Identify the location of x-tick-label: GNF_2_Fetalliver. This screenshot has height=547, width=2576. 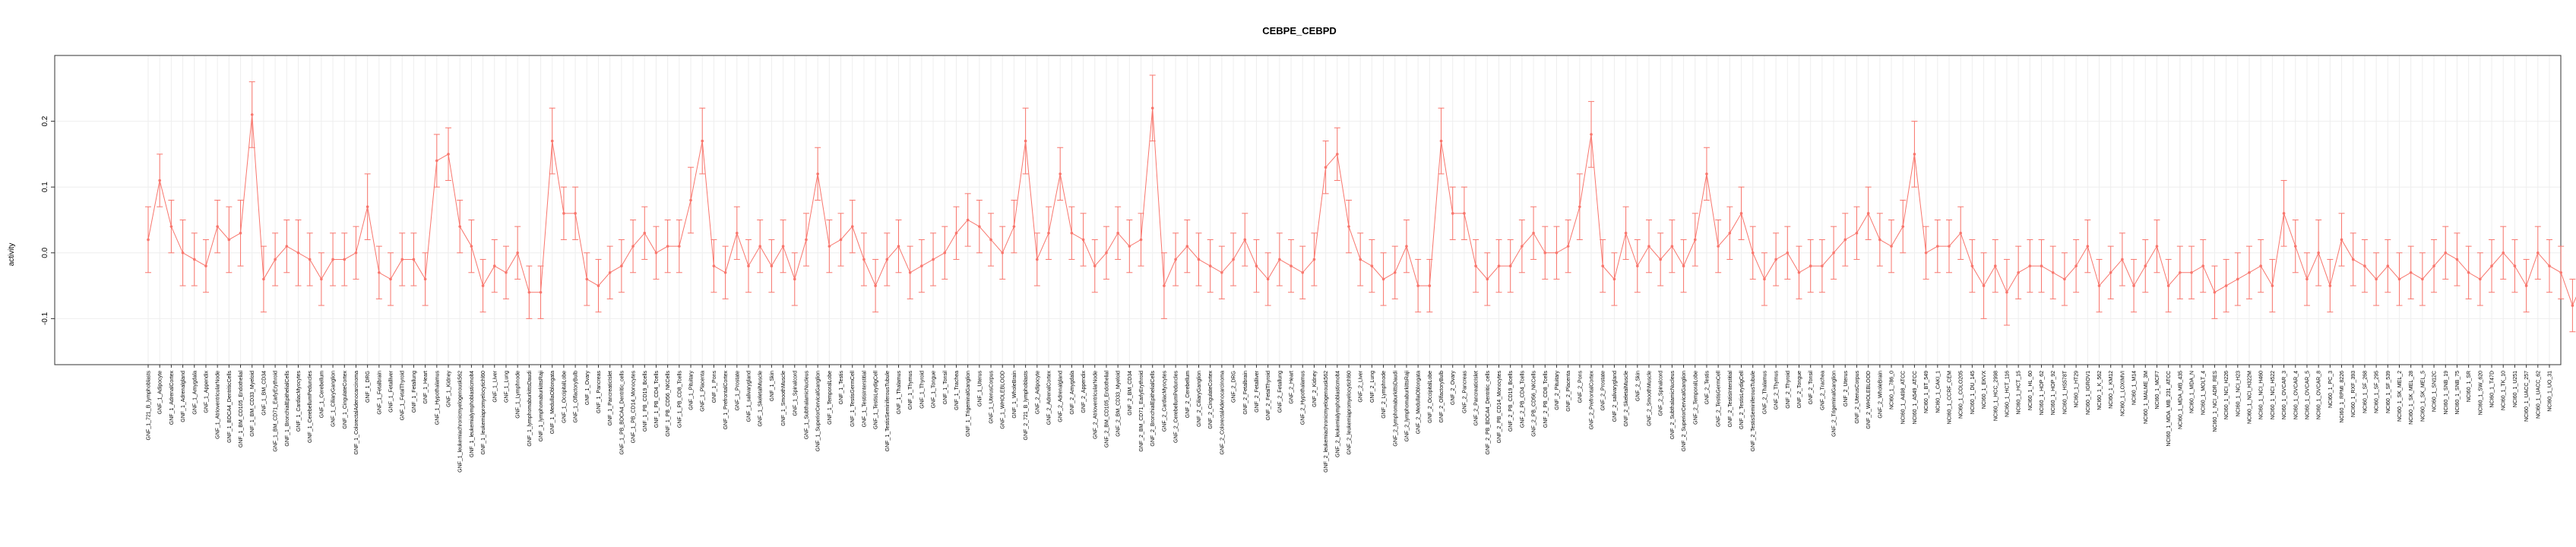
(1257, 391).